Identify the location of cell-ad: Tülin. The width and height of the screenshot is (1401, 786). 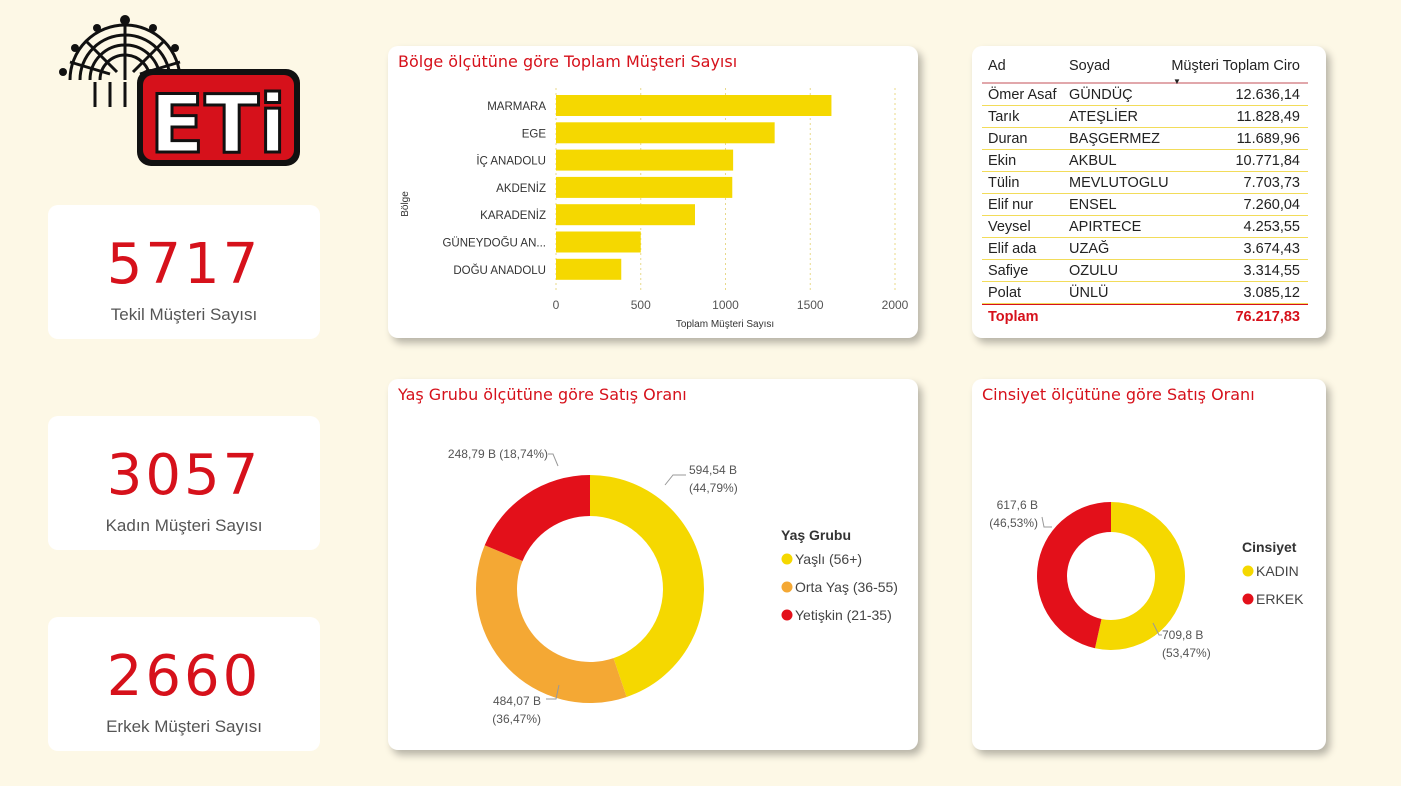
(1003, 183).